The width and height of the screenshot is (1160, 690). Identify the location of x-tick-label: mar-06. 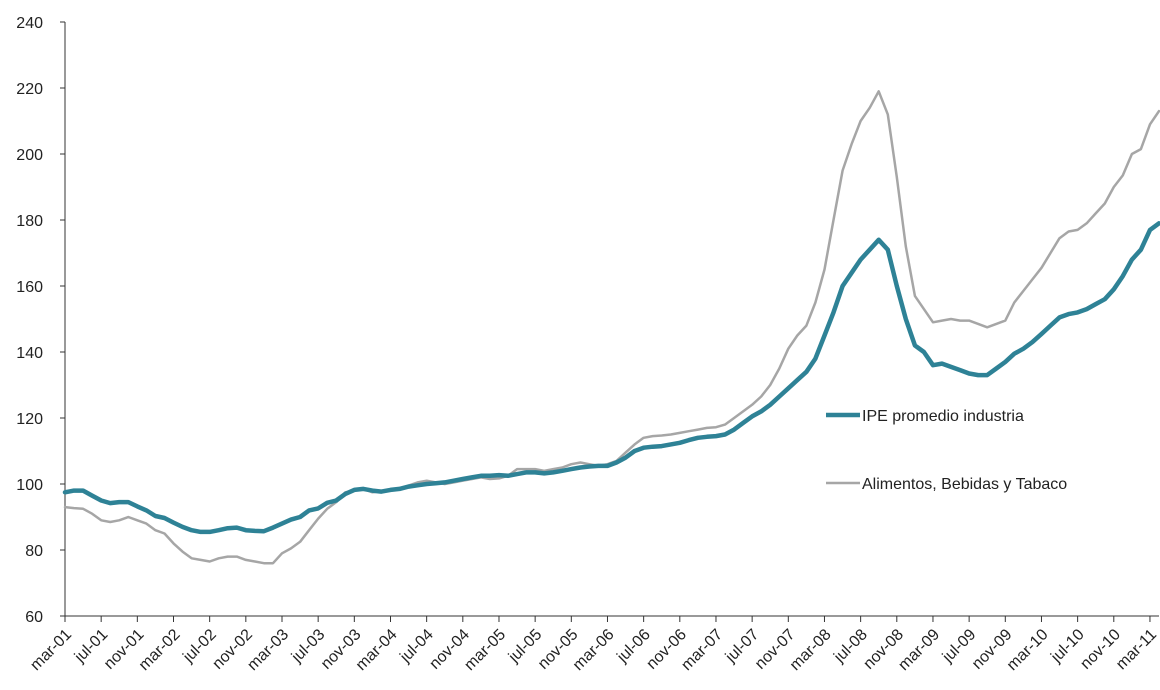
(594, 650).